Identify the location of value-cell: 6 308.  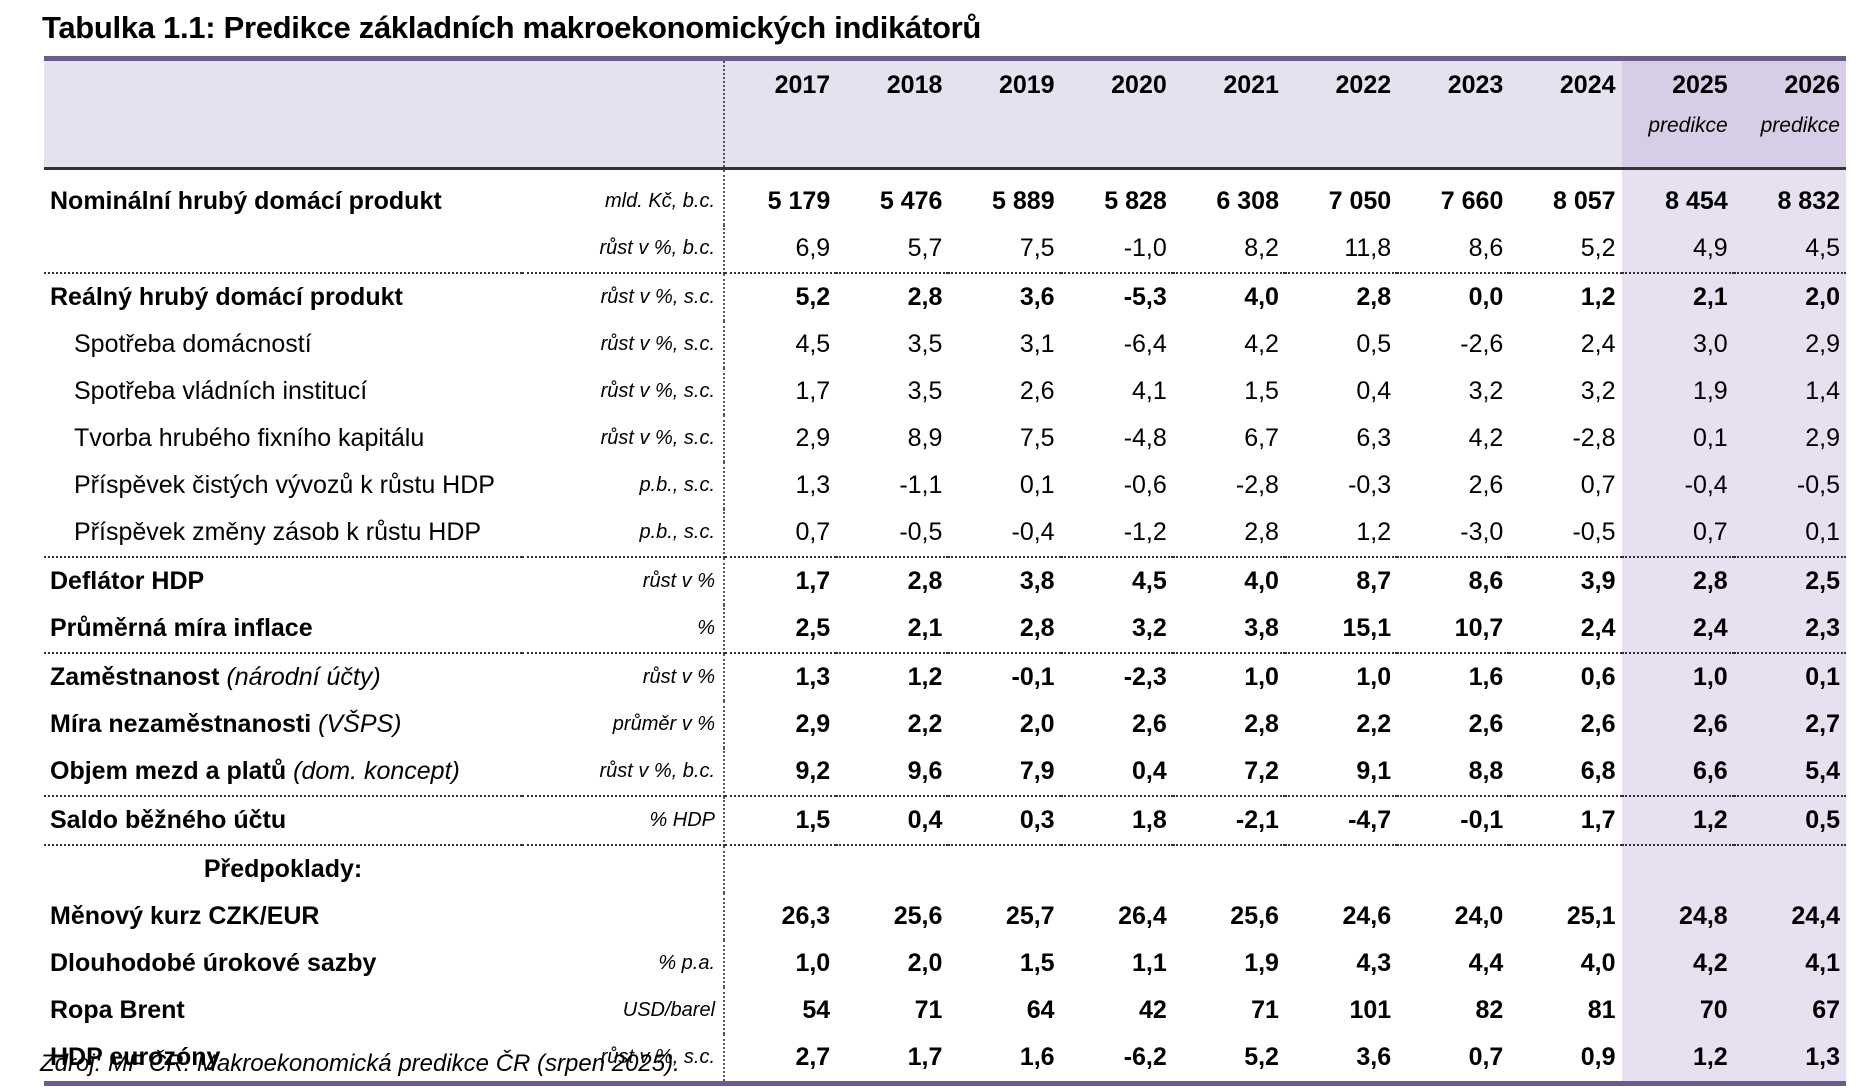
(1247, 201).